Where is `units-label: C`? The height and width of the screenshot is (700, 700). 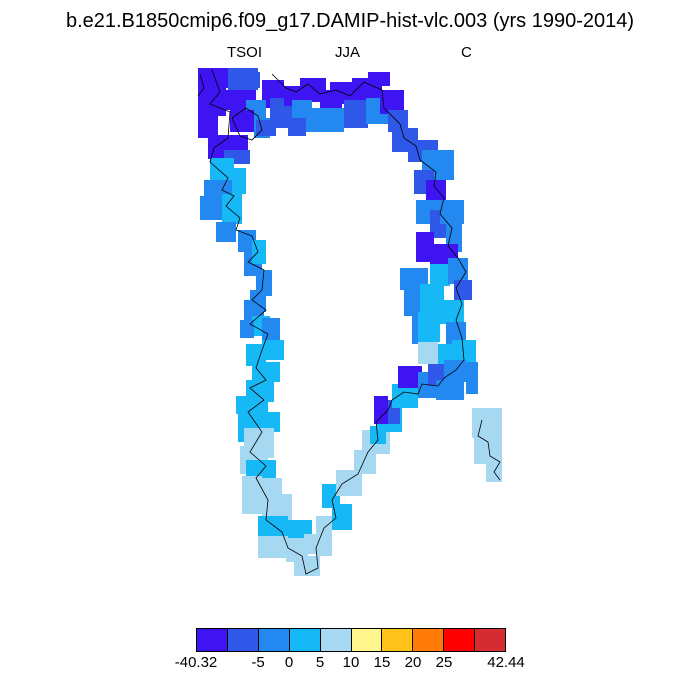
units-label: C is located at coordinates (466, 52).